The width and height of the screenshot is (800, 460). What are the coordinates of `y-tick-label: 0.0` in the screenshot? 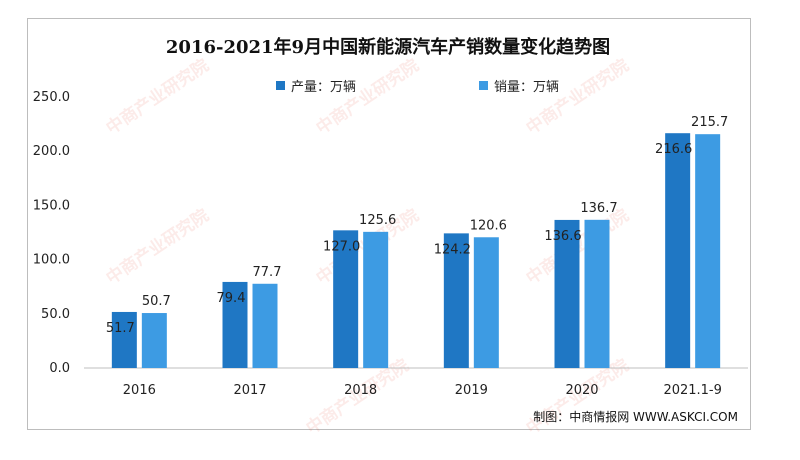 It's located at (59, 368).